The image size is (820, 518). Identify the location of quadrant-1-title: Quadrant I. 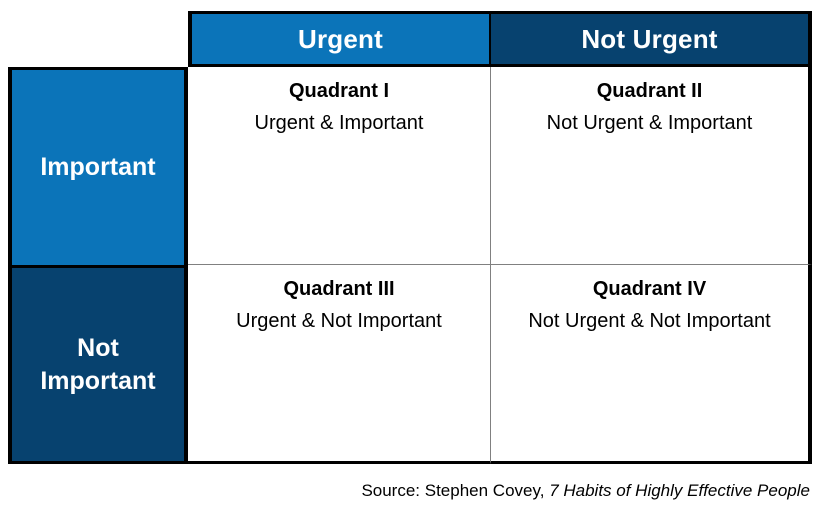
(338, 91).